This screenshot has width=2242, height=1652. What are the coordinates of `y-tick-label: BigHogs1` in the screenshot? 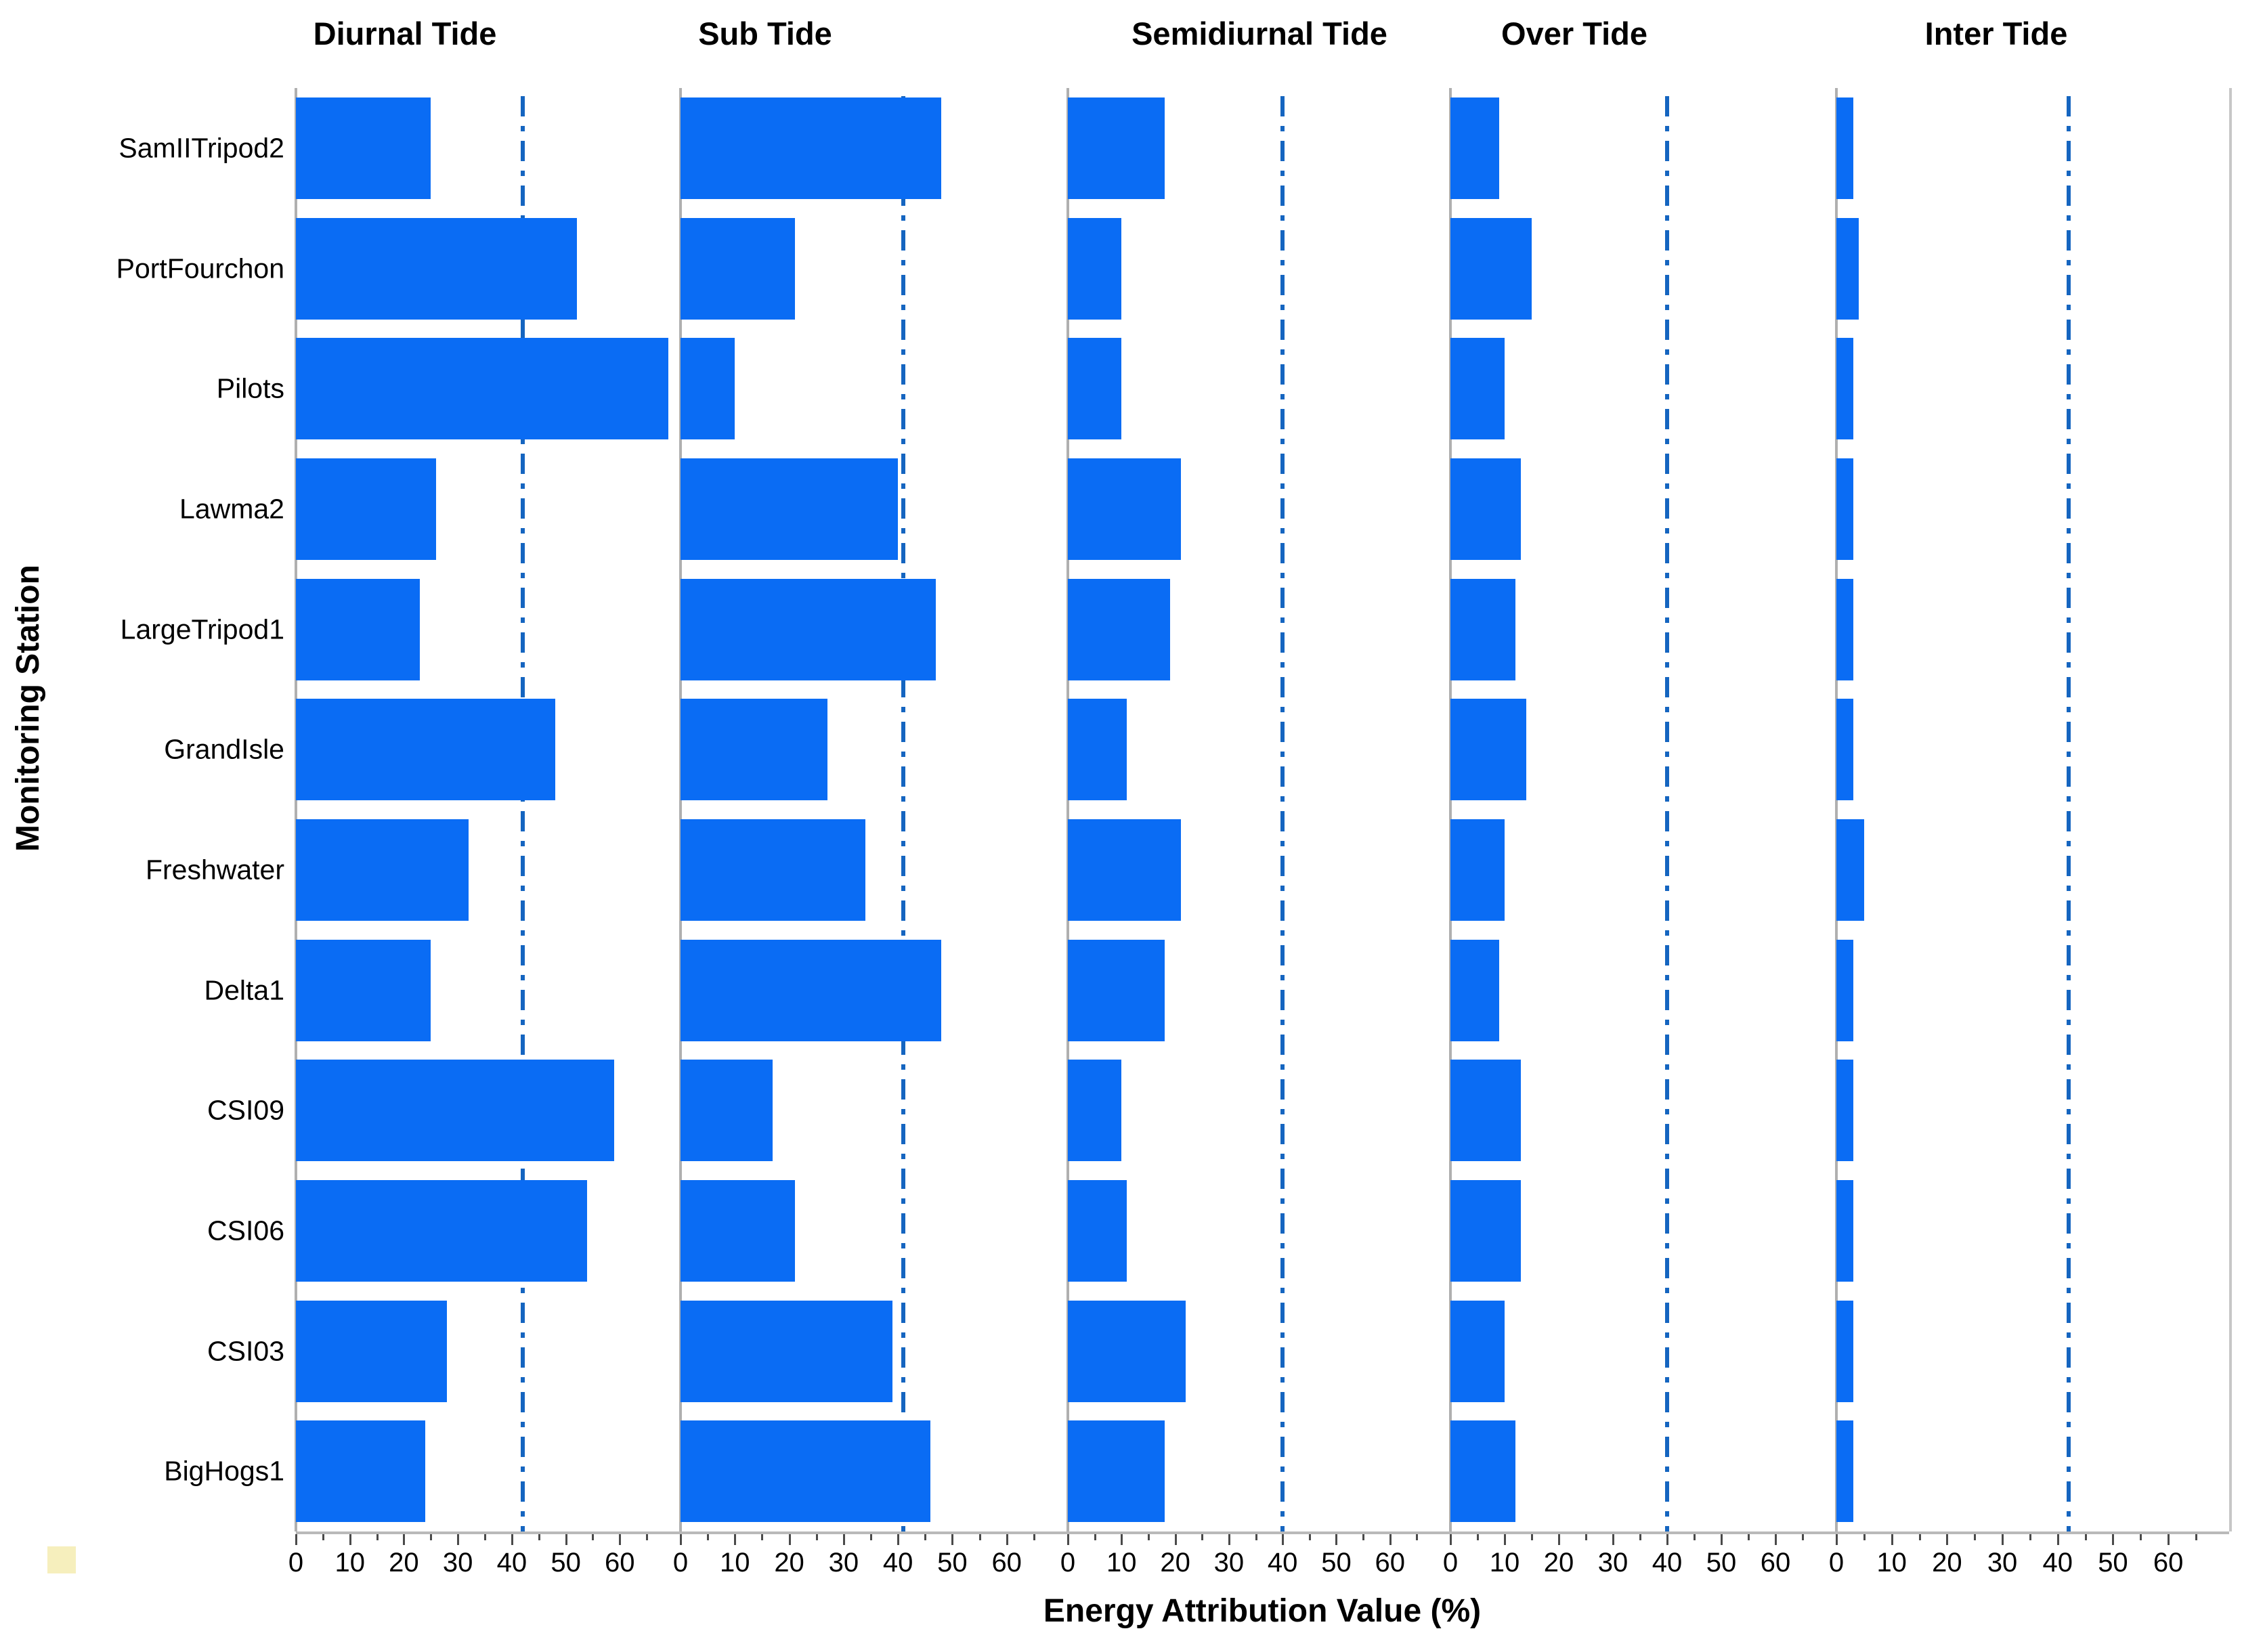 It's located at (224, 1471).